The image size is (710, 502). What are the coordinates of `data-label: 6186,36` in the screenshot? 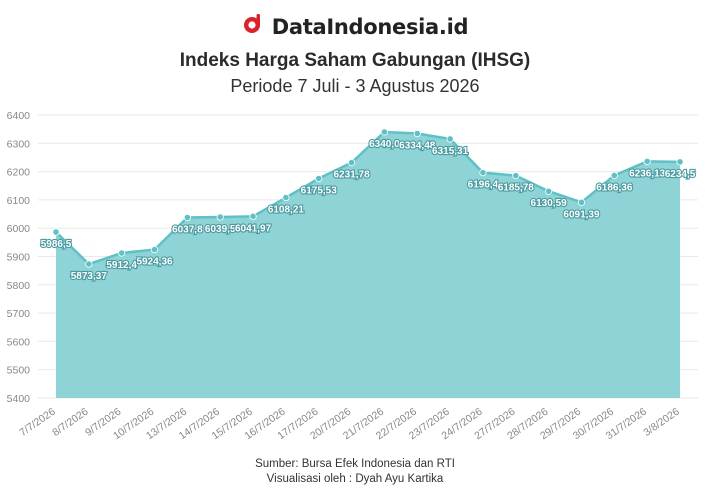 It's located at (614, 187).